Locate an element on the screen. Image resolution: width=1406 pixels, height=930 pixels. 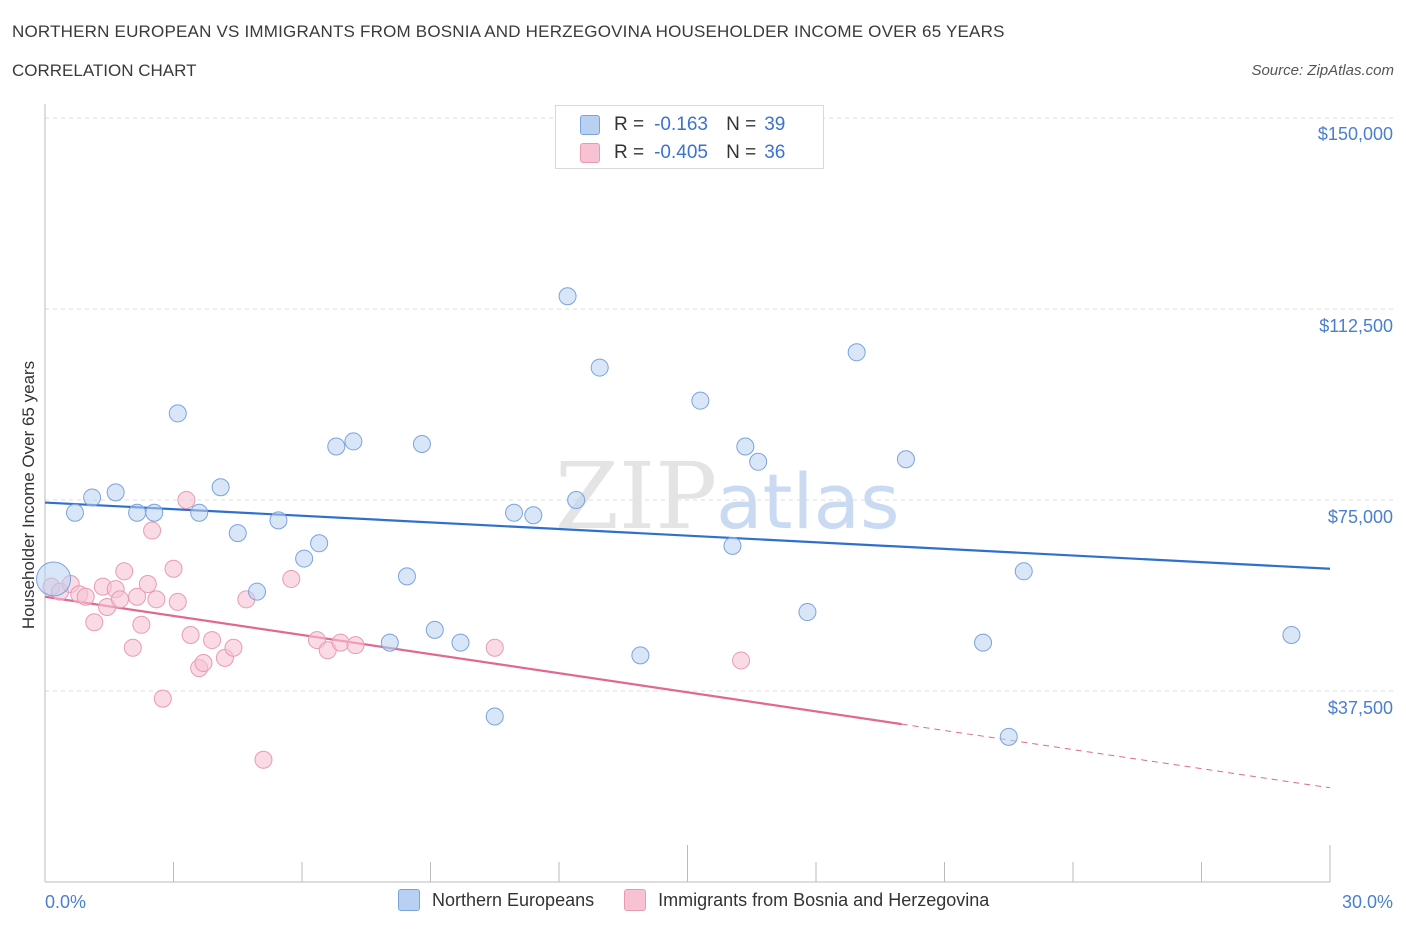
watermark: ZIP atlas is located at coordinates (727, 496).